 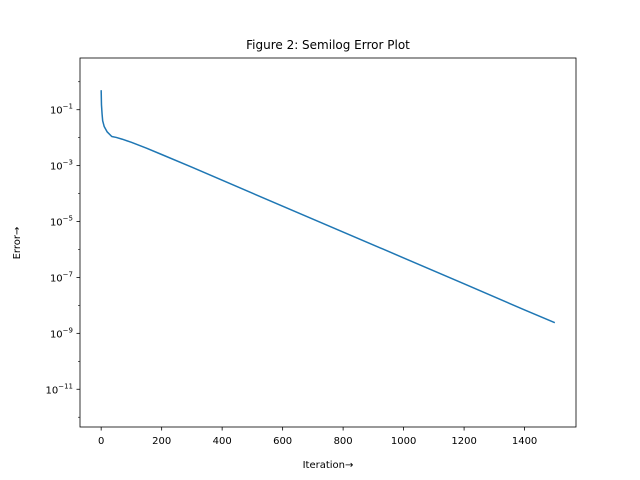 I want to click on x-tick-label: 600, so click(x=282, y=441).